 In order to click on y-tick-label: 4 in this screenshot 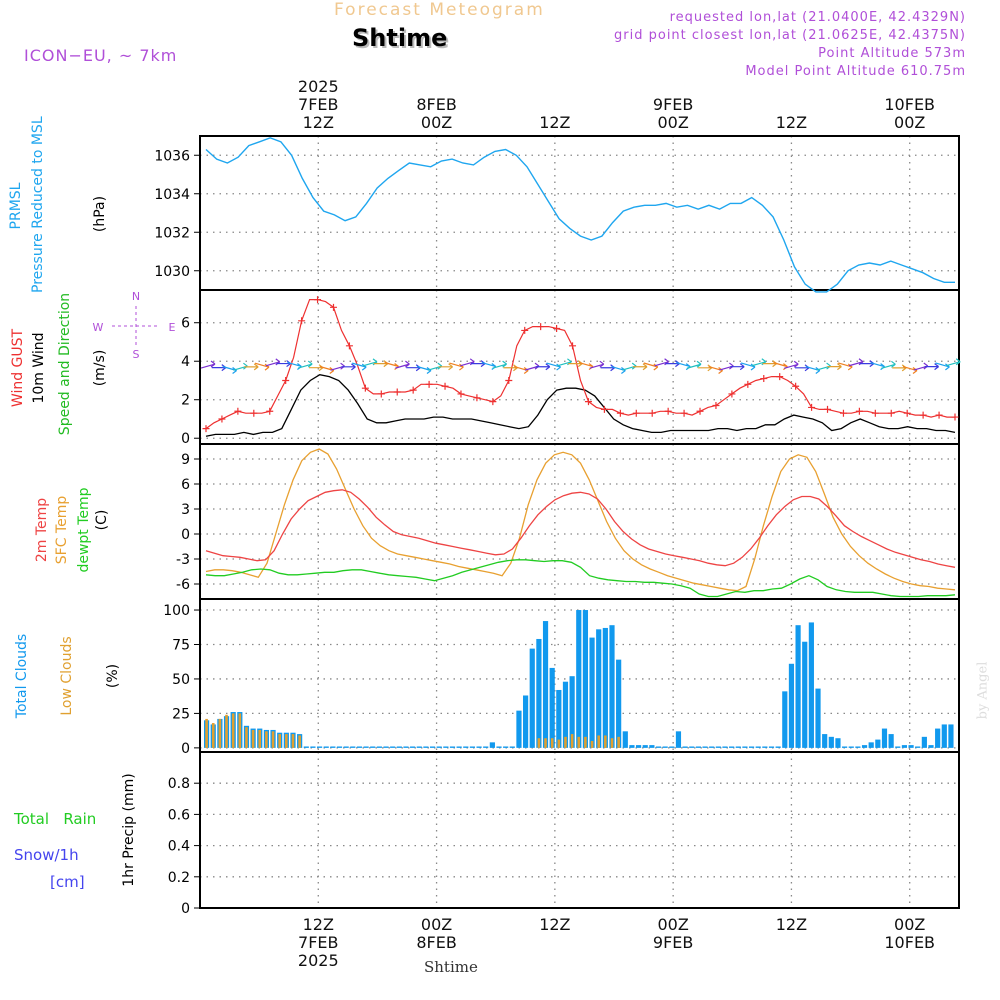, I will do `click(185, 362)`.